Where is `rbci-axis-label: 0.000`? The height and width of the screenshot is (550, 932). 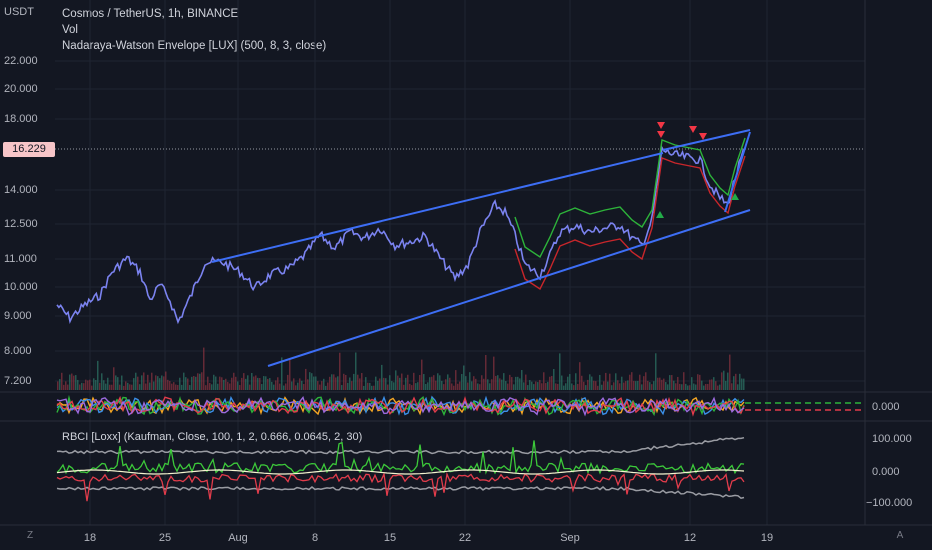
rbci-axis-label: 0.000 is located at coordinates (886, 472).